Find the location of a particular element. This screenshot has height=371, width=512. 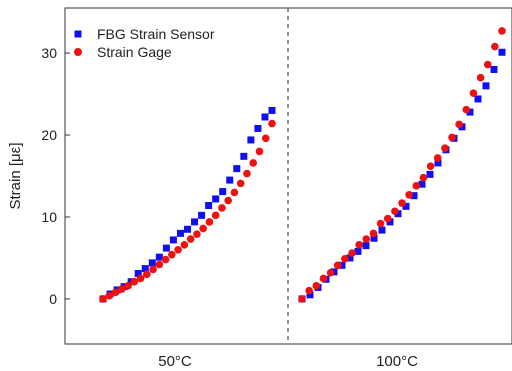

y-ticks: 0 10 20 30 is located at coordinates (55, 176).